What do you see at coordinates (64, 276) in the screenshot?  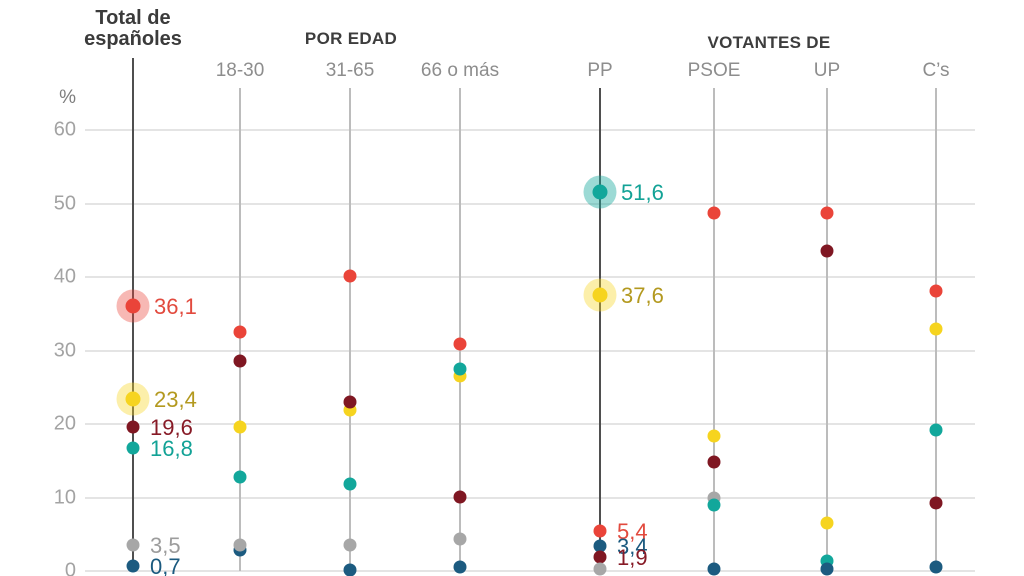 I see `y-tick-label-40: 40` at bounding box center [64, 276].